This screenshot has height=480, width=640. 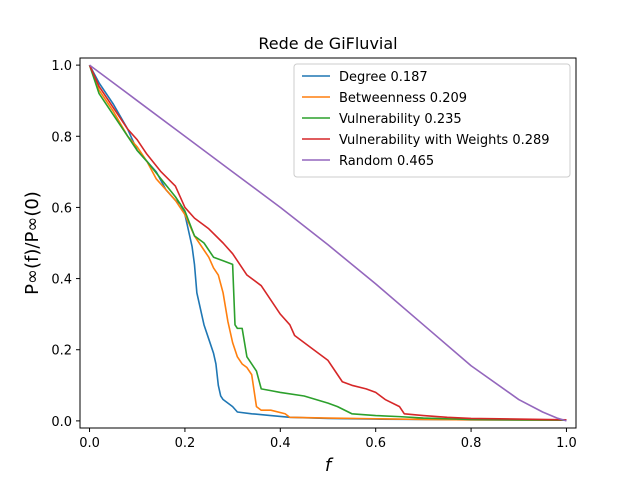 What do you see at coordinates (375, 443) in the screenshot?
I see `x-tick-label: 0.6` at bounding box center [375, 443].